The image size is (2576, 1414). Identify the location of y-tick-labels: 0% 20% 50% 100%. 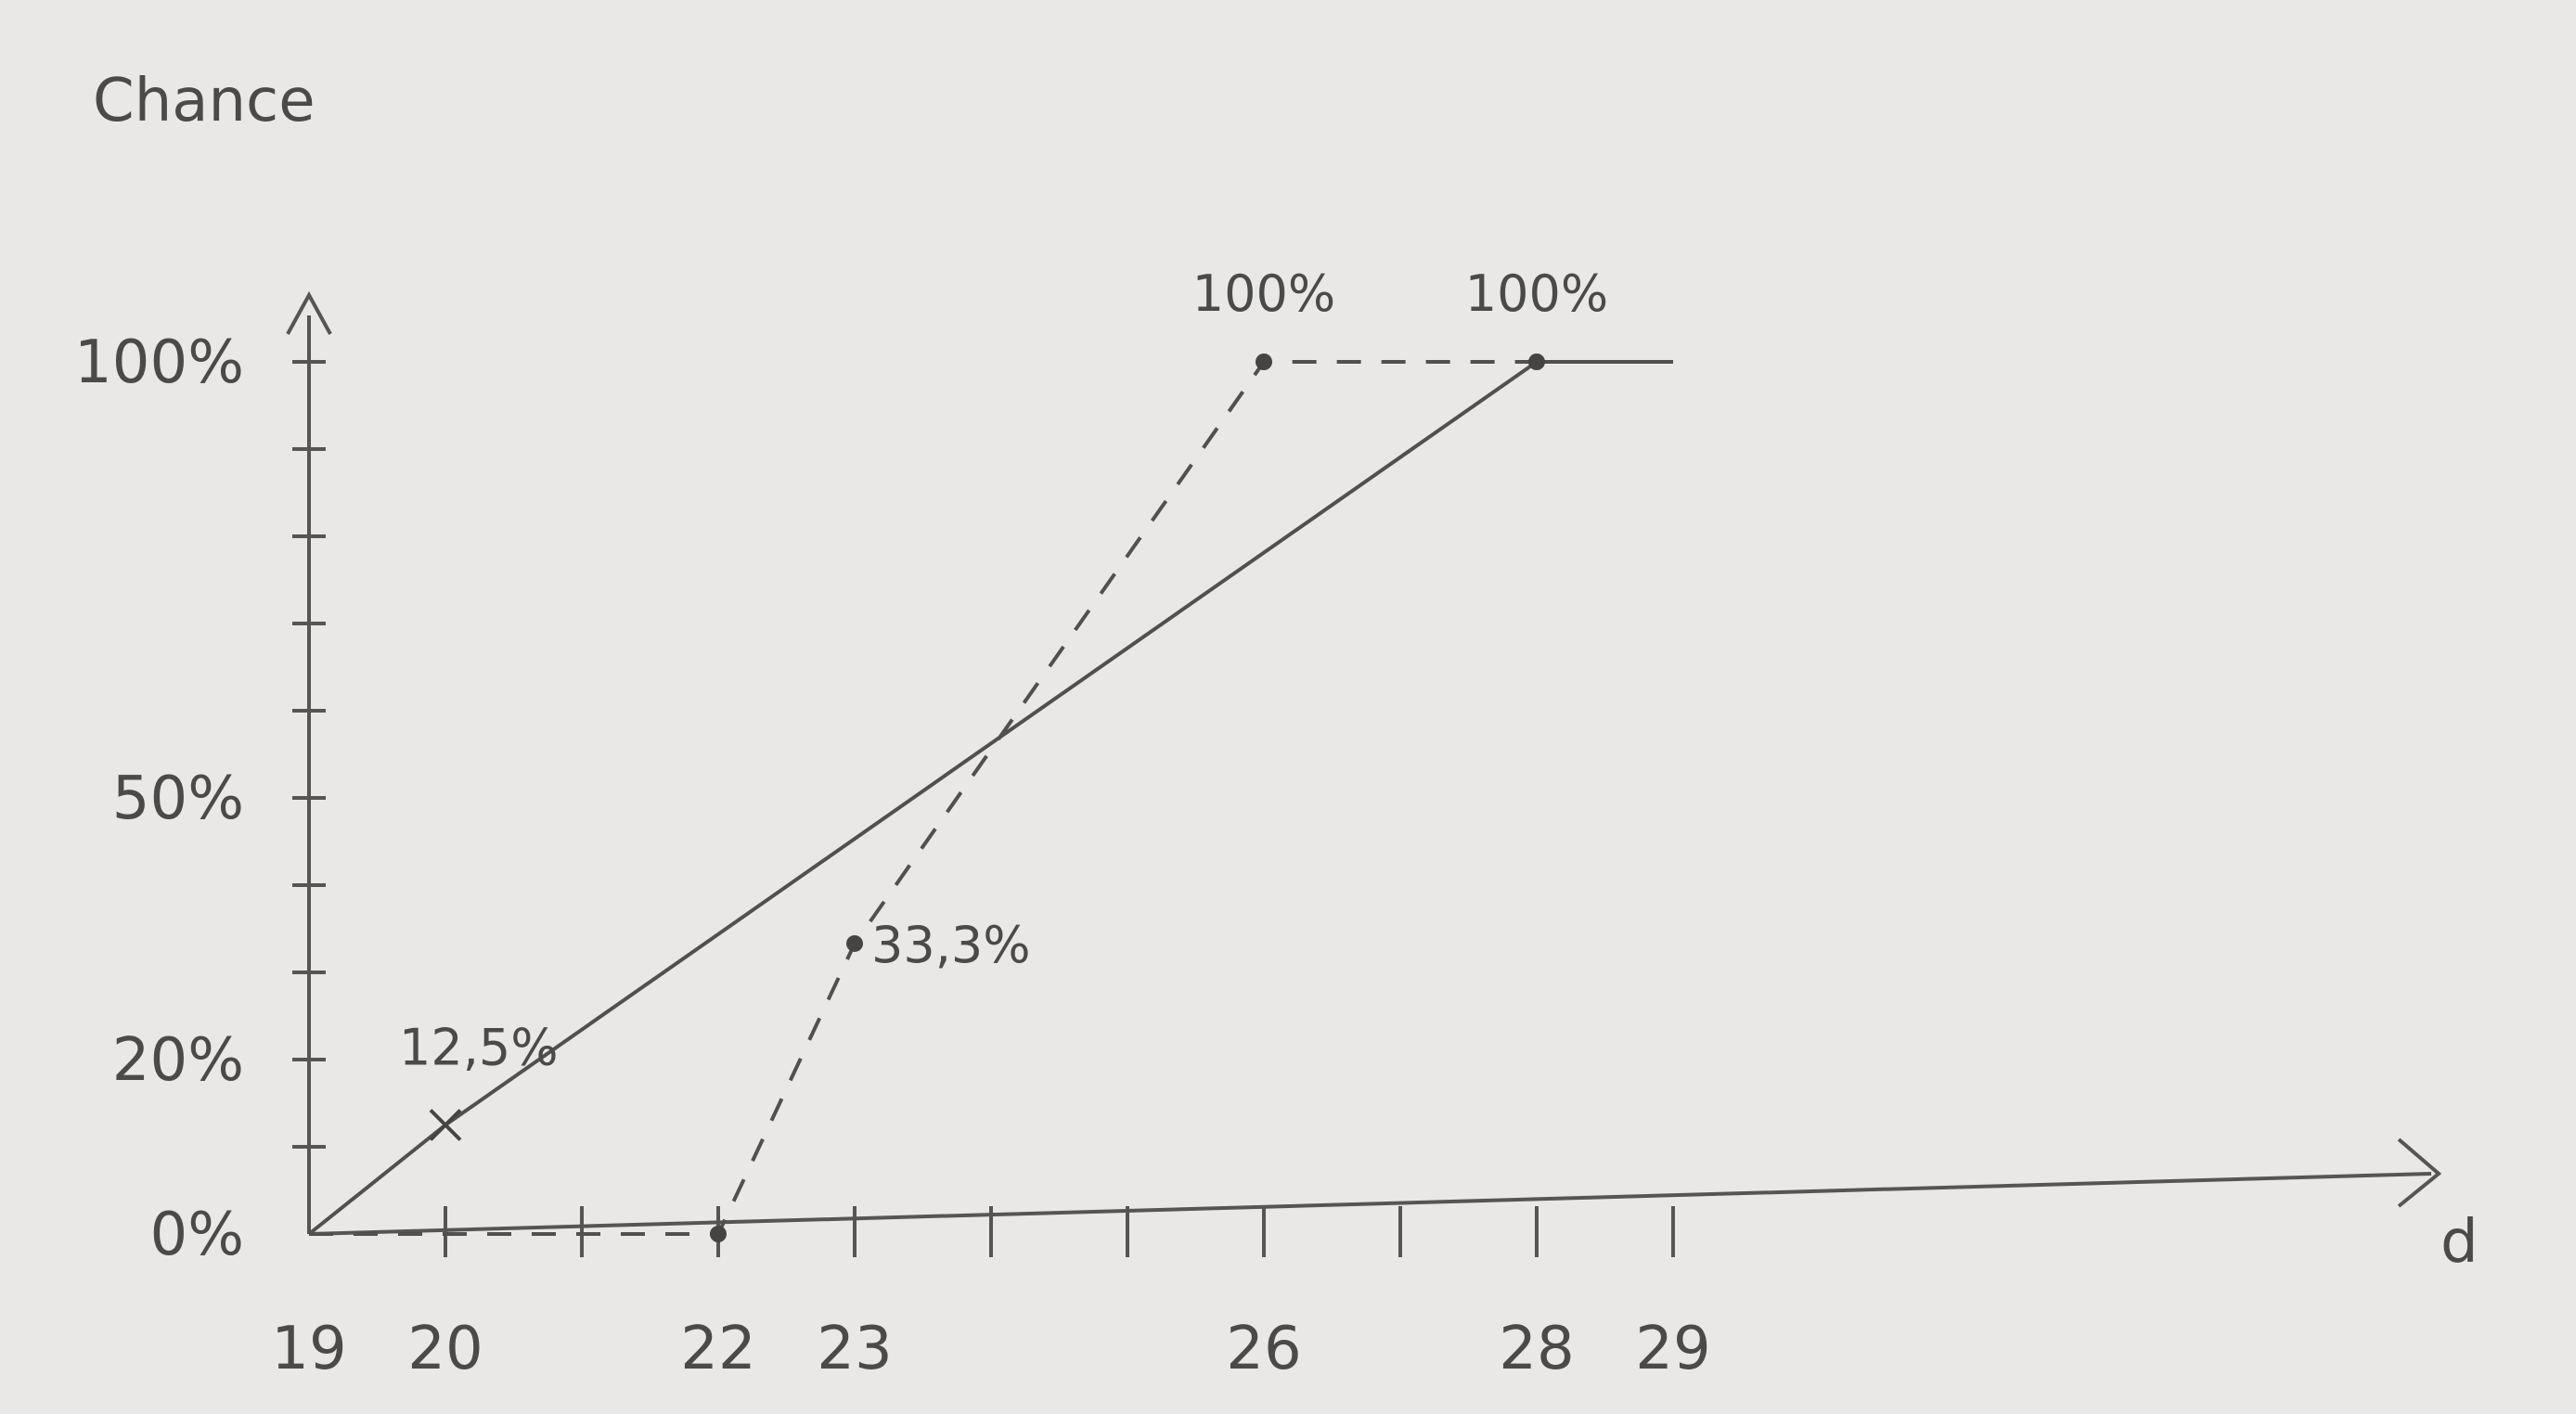
(159, 798).